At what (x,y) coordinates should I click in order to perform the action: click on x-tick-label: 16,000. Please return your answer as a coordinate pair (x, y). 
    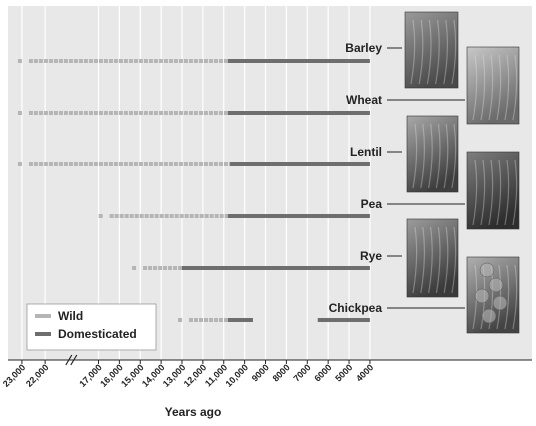
    Looking at the image, I should click on (111, 375).